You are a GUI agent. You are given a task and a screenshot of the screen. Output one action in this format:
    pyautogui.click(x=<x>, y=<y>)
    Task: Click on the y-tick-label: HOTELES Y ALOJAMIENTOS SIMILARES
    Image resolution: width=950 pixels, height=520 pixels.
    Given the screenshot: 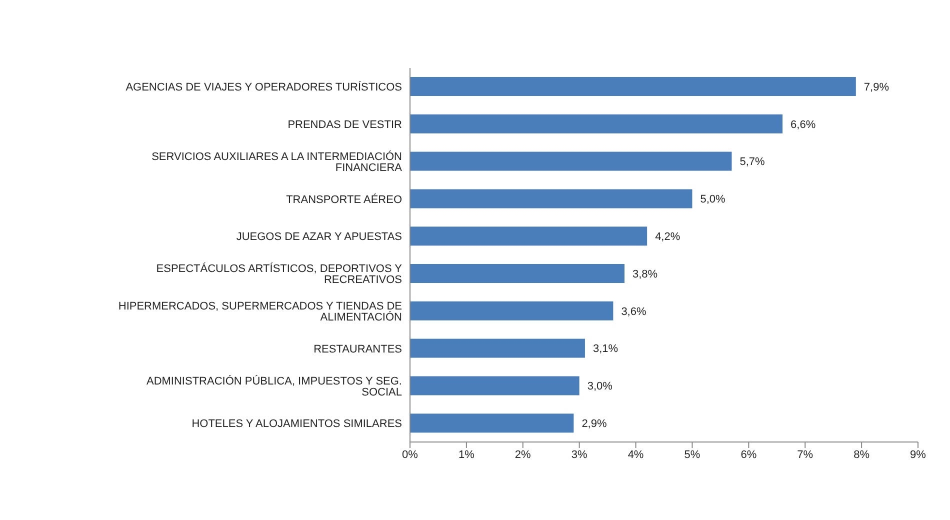 What is the action you would take?
    pyautogui.click(x=297, y=424)
    